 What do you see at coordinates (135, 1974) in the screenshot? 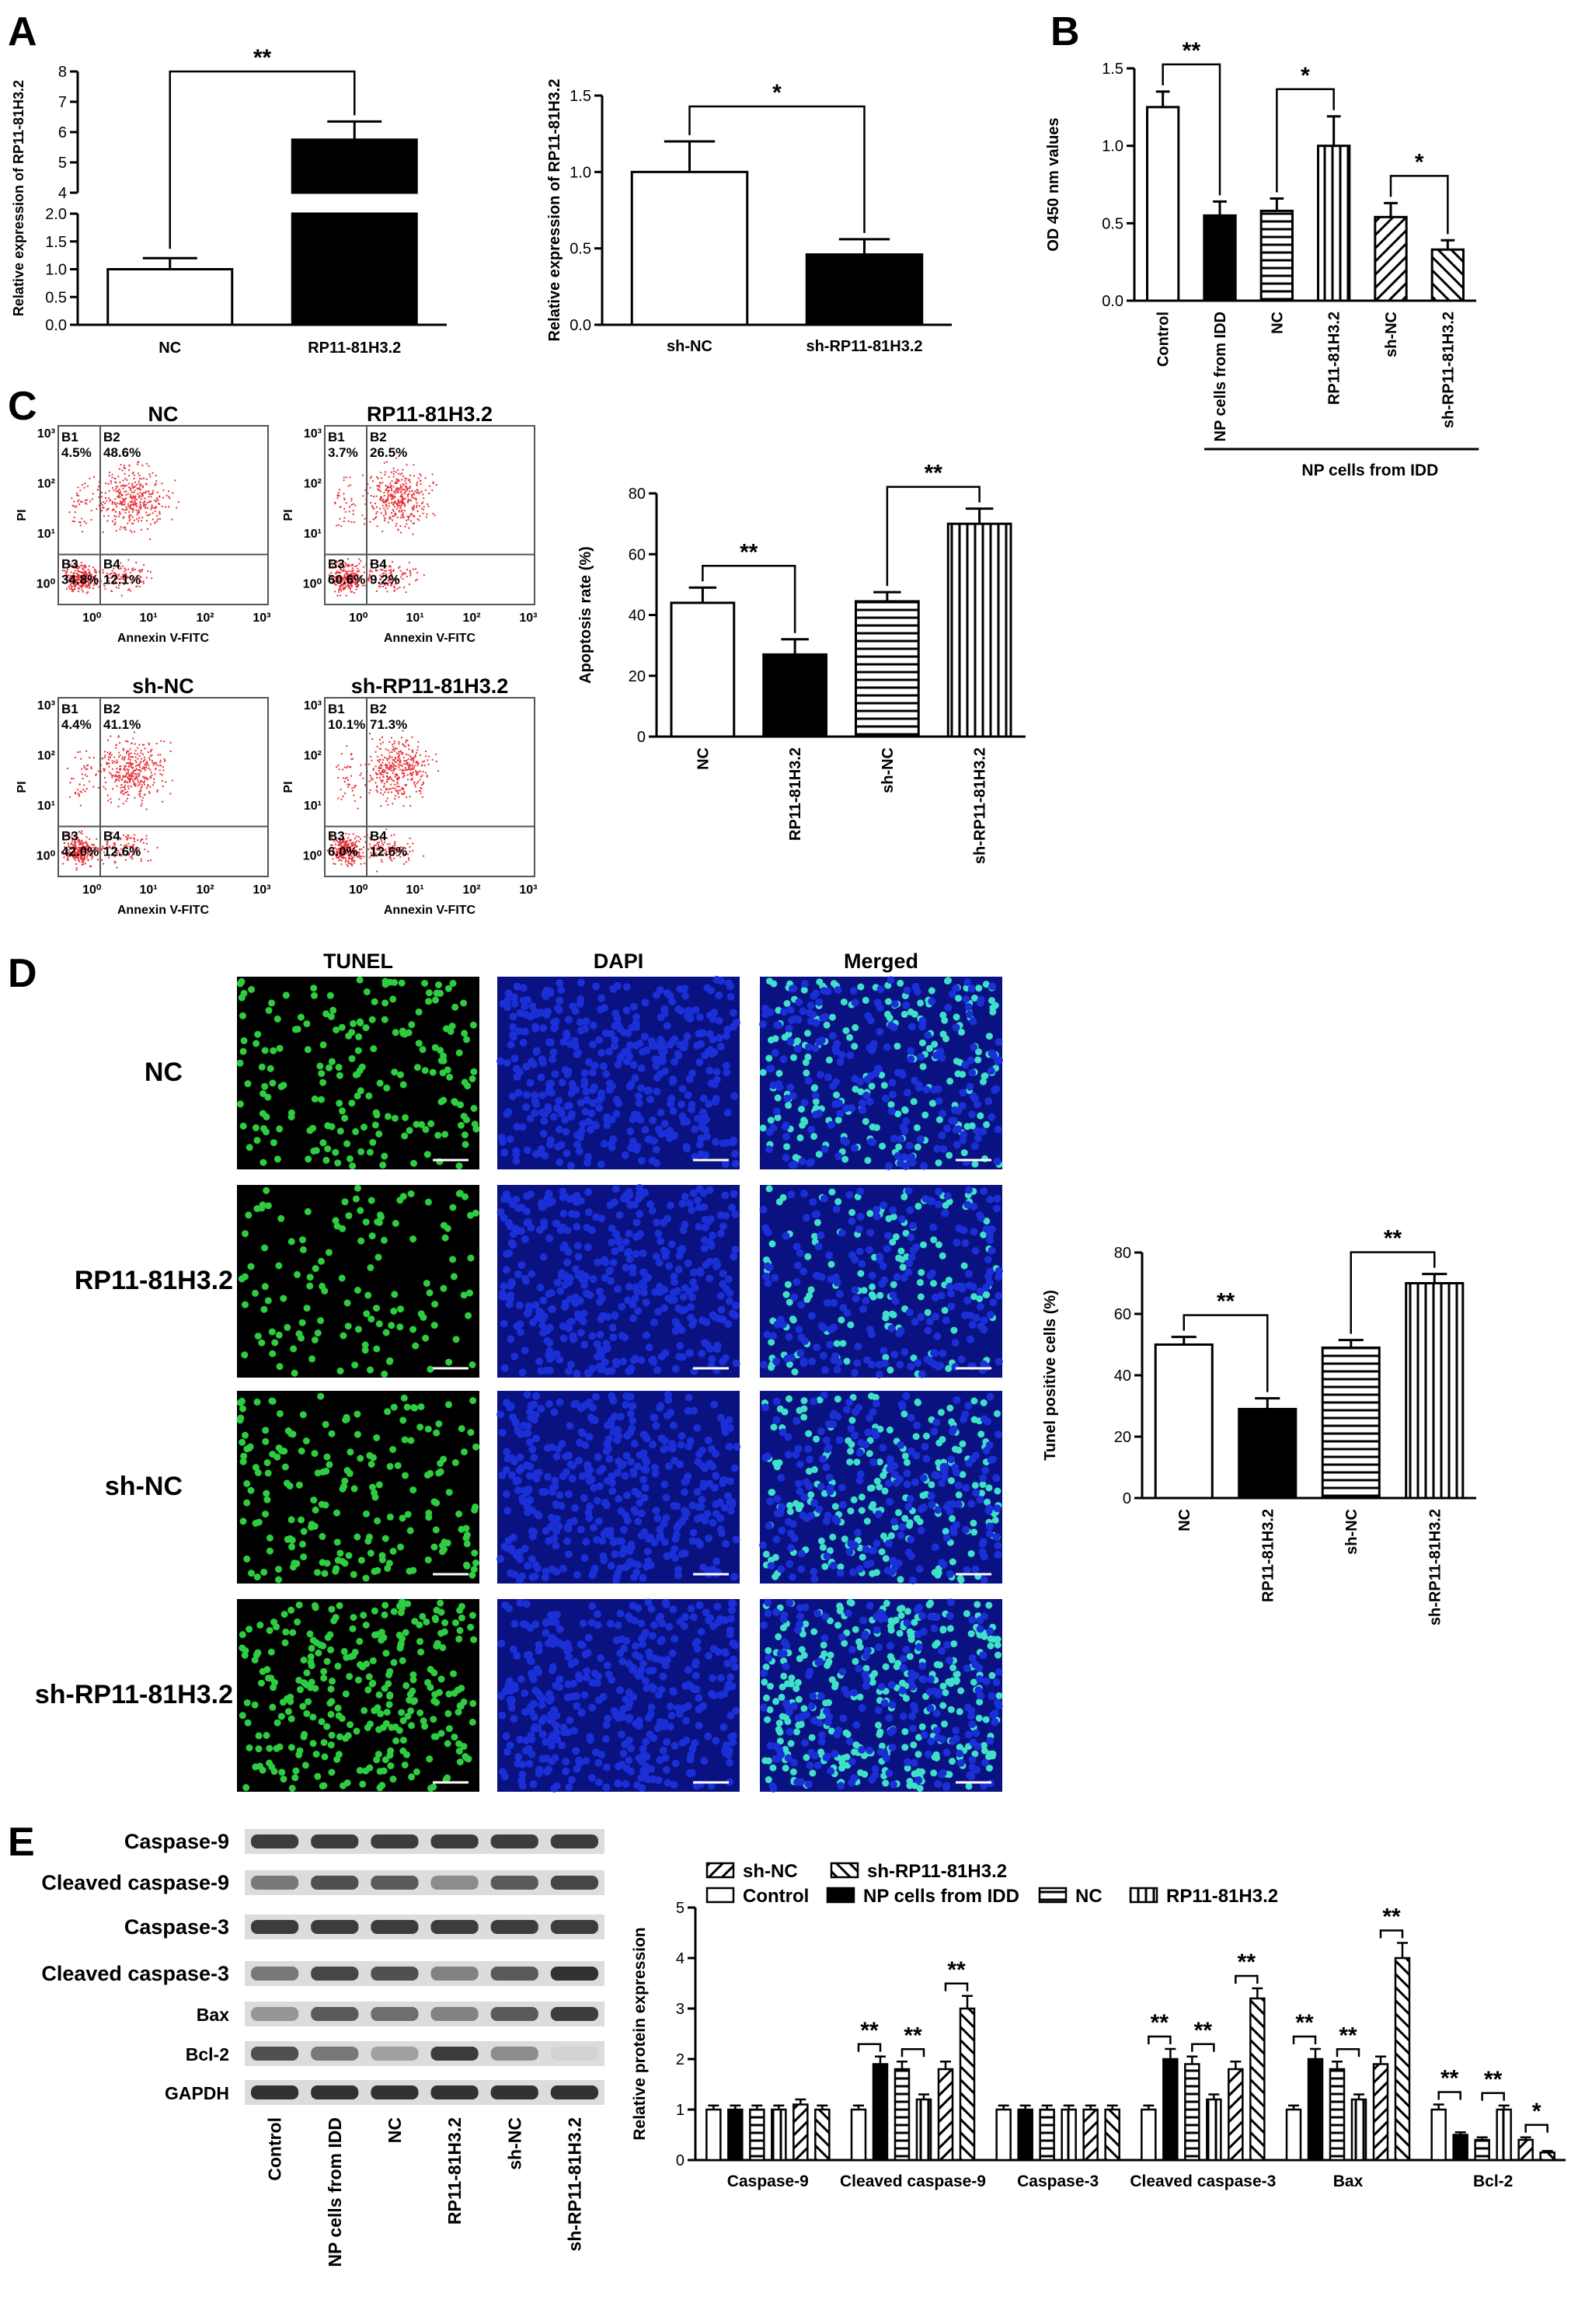
I see `blot-band-label: Cleaved caspase-3` at bounding box center [135, 1974].